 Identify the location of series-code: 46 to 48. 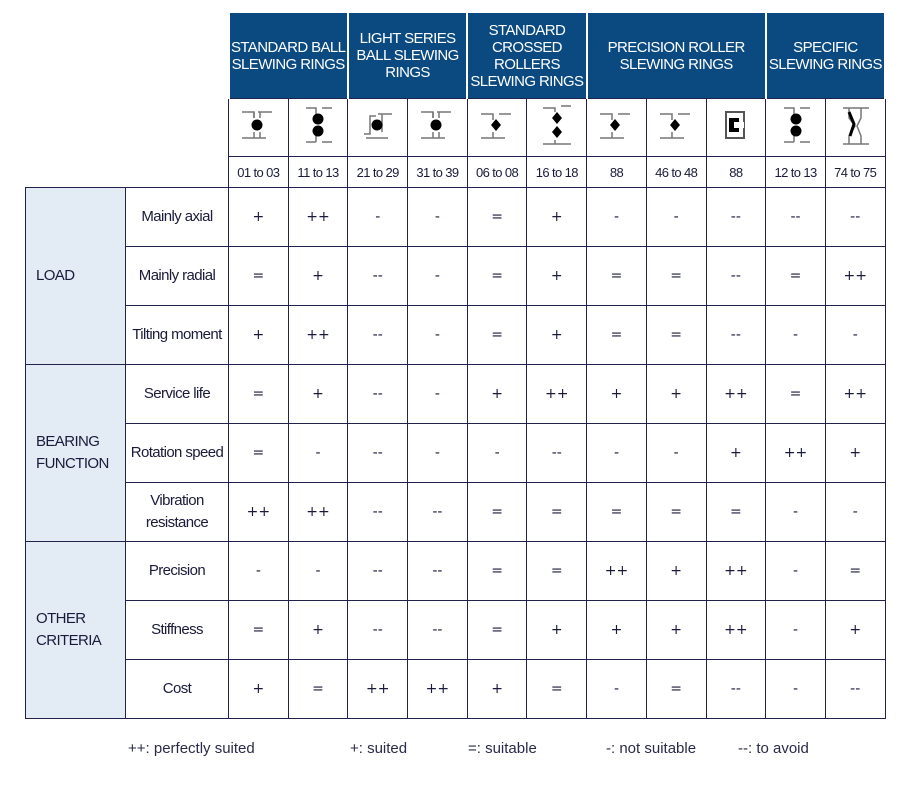
(676, 172).